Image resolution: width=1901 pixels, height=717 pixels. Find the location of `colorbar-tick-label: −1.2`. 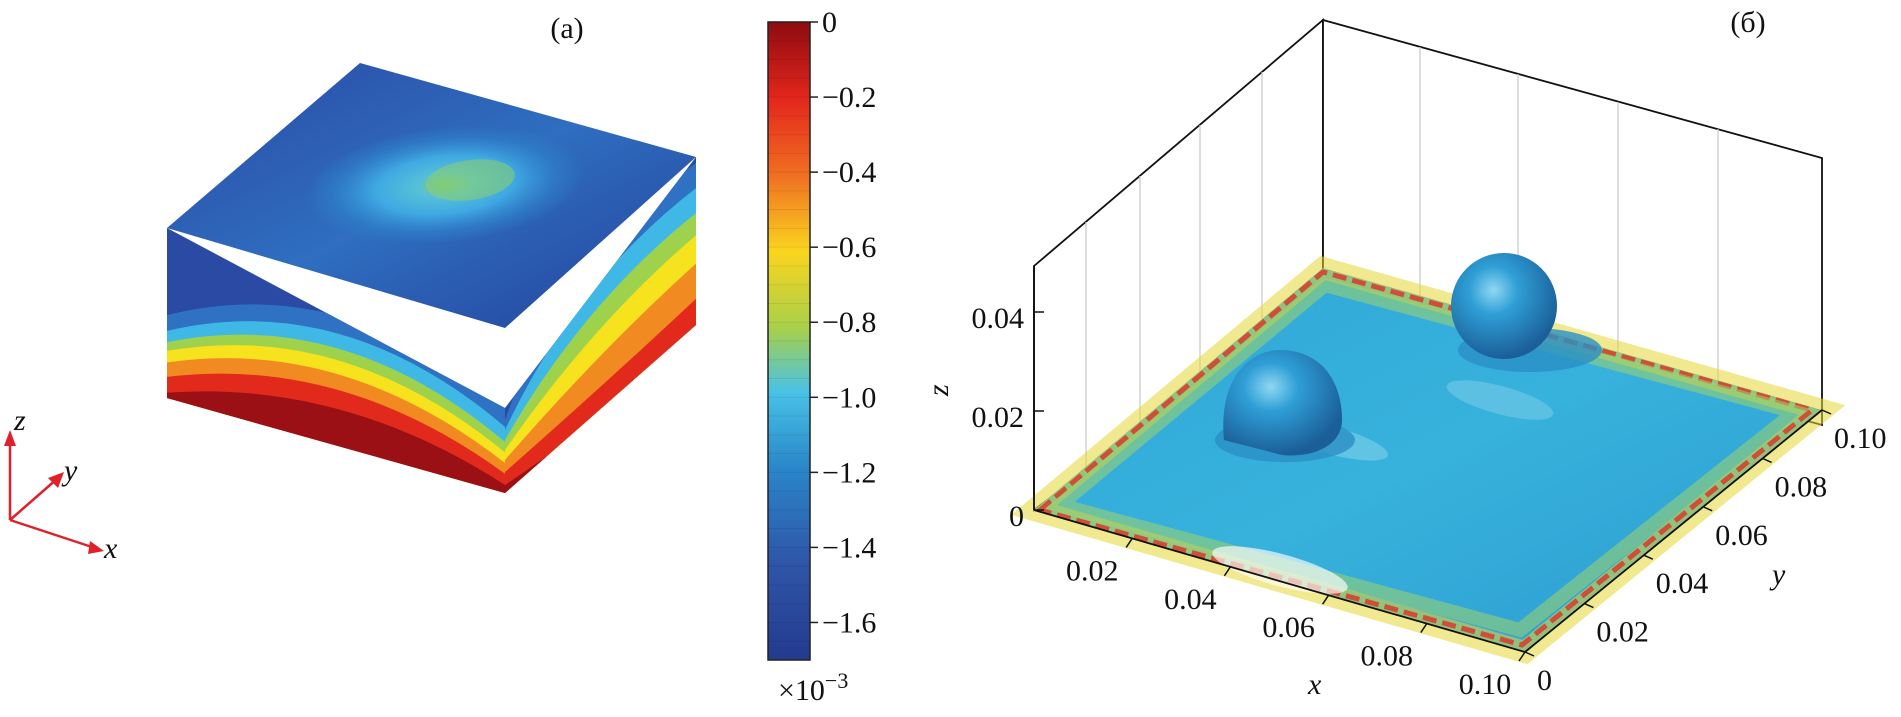

colorbar-tick-label: −1.2 is located at coordinates (849, 472).